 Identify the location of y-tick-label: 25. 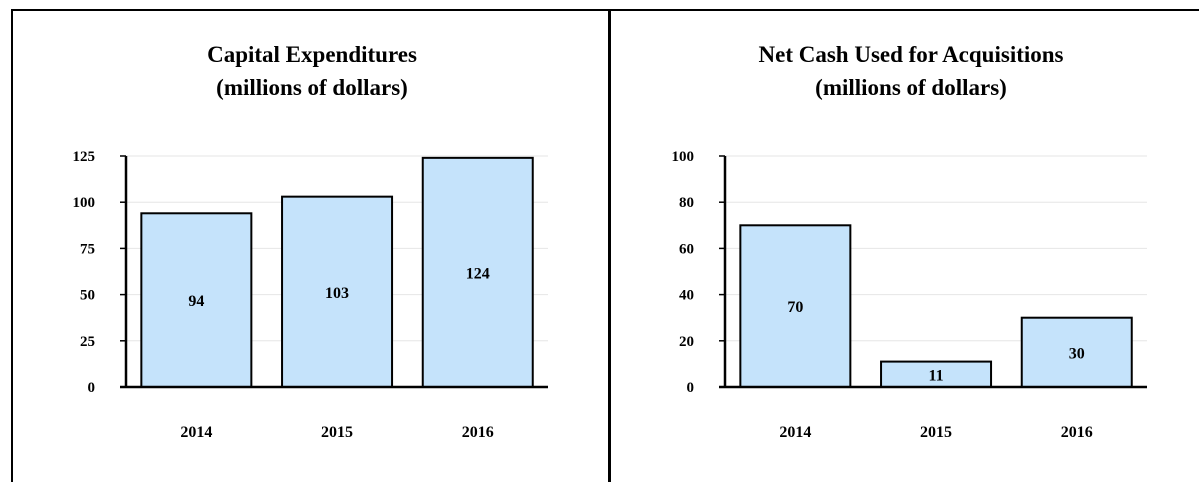
(87, 342).